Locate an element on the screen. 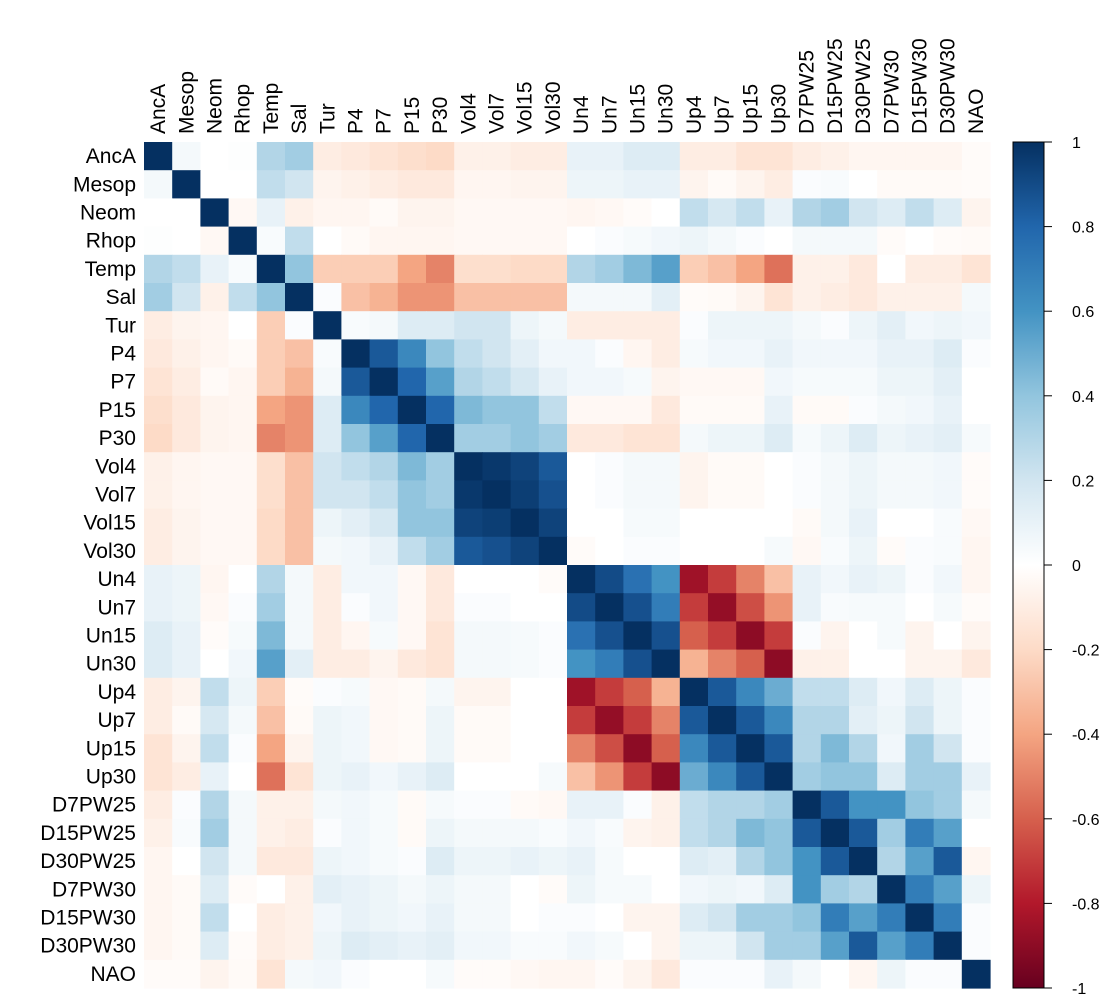 The height and width of the screenshot is (1003, 1111). heatmap-cell-P7-Un30 is located at coordinates (666, 382).